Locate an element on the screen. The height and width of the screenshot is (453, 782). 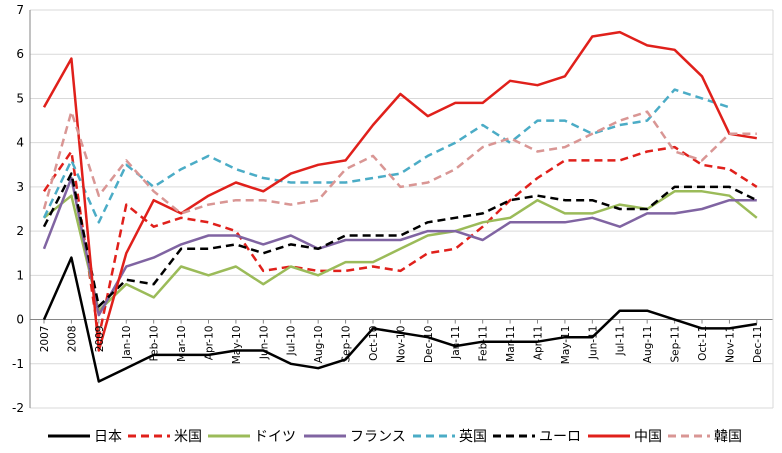
x-tick-label: Dec-10 is located at coordinates (429, 344).